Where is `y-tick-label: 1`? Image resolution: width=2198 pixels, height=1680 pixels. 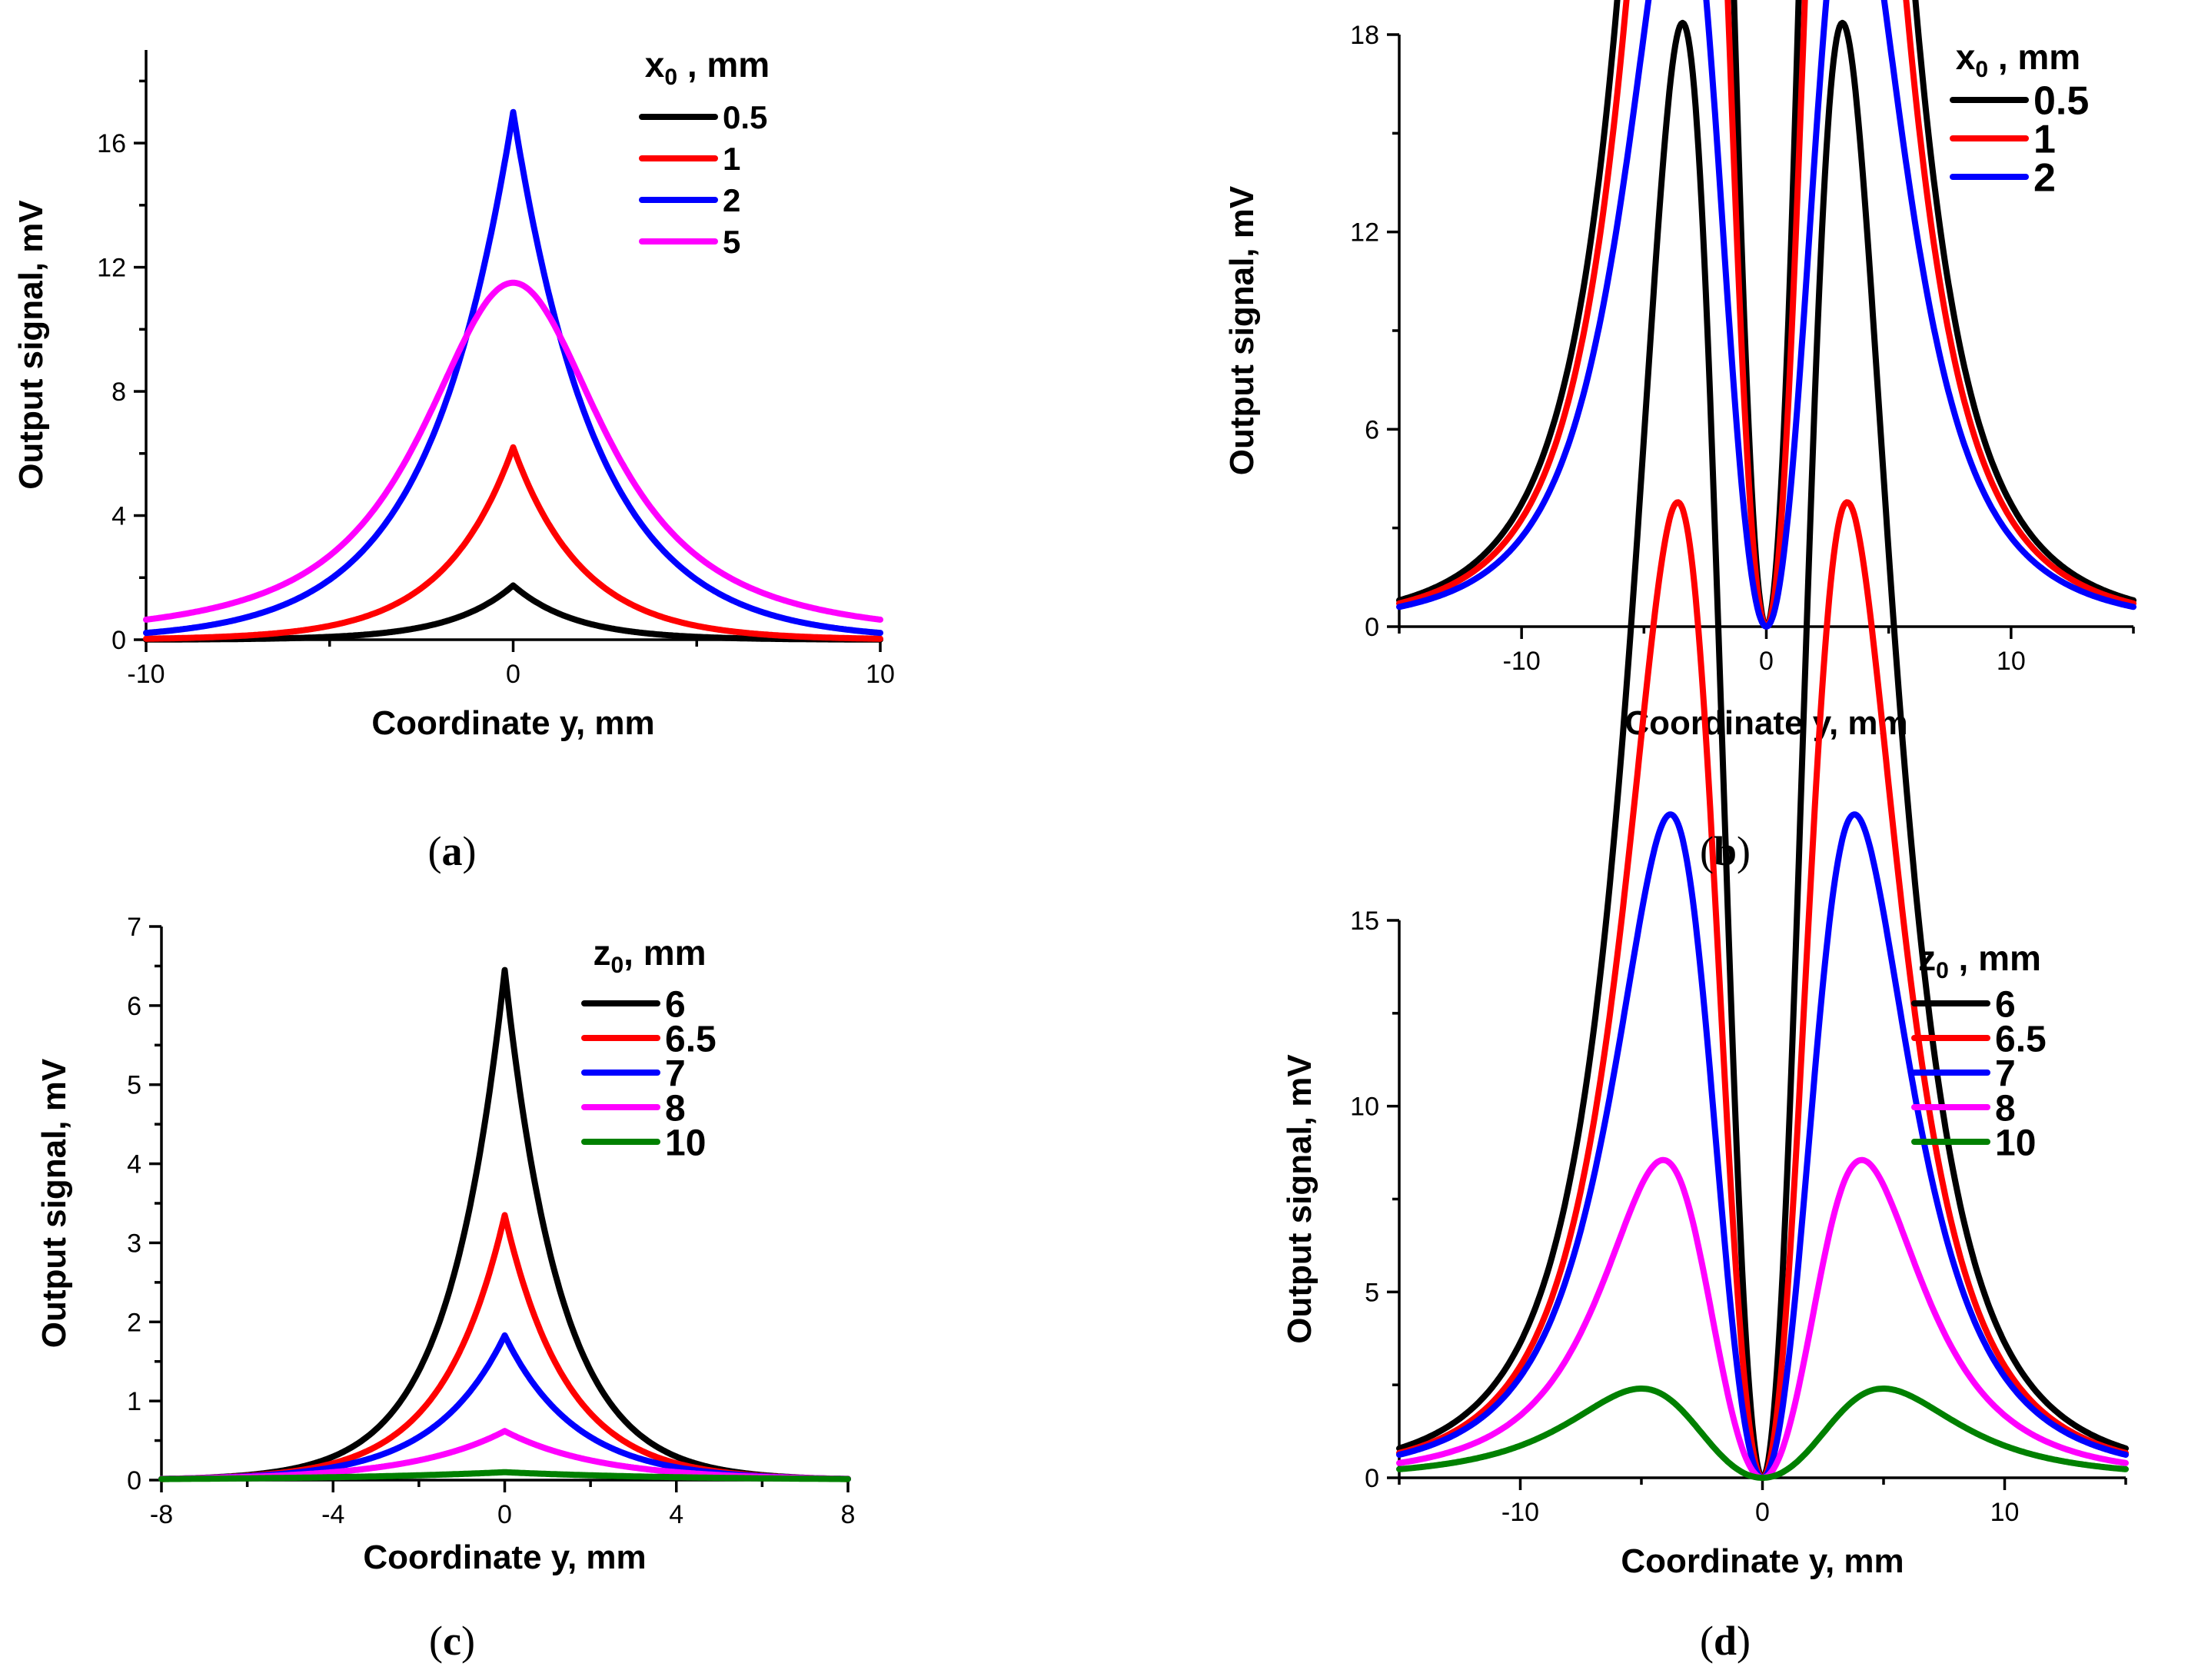
y-tick-label: 1 is located at coordinates (134, 1401).